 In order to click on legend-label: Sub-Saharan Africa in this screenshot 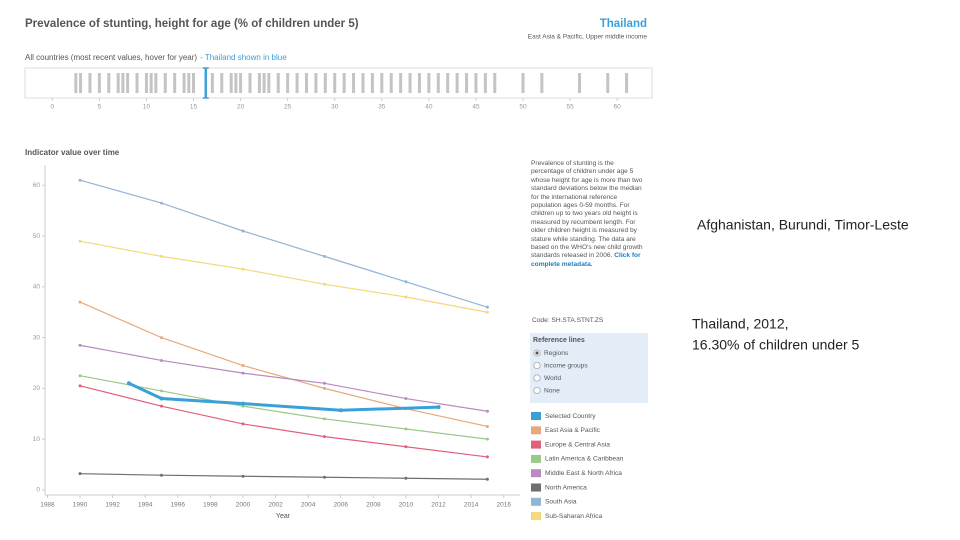, I will do `click(574, 516)`.